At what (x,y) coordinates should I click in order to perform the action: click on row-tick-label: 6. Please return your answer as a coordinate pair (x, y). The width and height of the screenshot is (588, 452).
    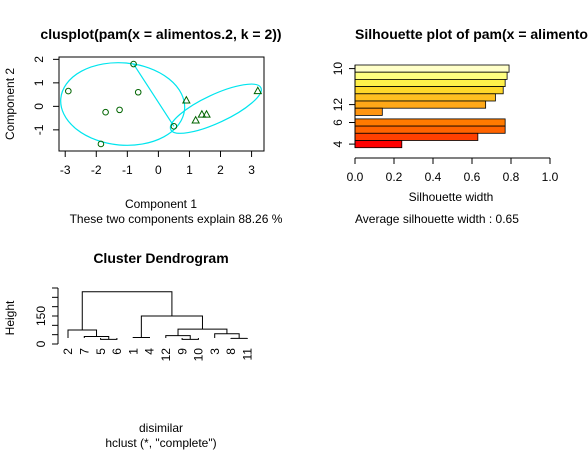
    Looking at the image, I should click on (338, 122).